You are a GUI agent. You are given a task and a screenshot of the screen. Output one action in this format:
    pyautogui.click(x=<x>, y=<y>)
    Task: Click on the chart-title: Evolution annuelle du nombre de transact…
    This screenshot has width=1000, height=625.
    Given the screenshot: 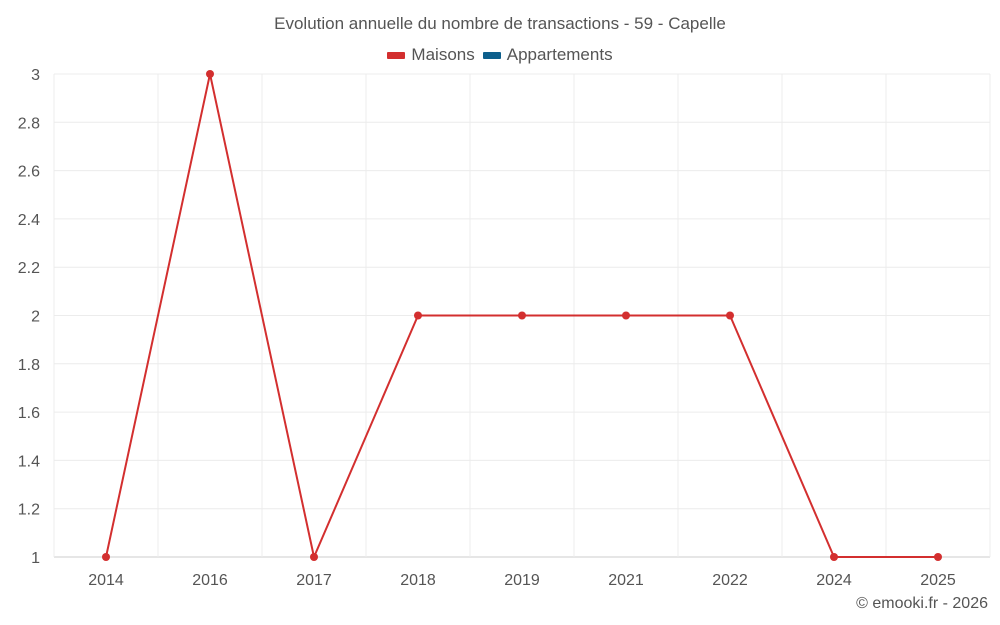 What is the action you would take?
    pyautogui.click(x=500, y=23)
    